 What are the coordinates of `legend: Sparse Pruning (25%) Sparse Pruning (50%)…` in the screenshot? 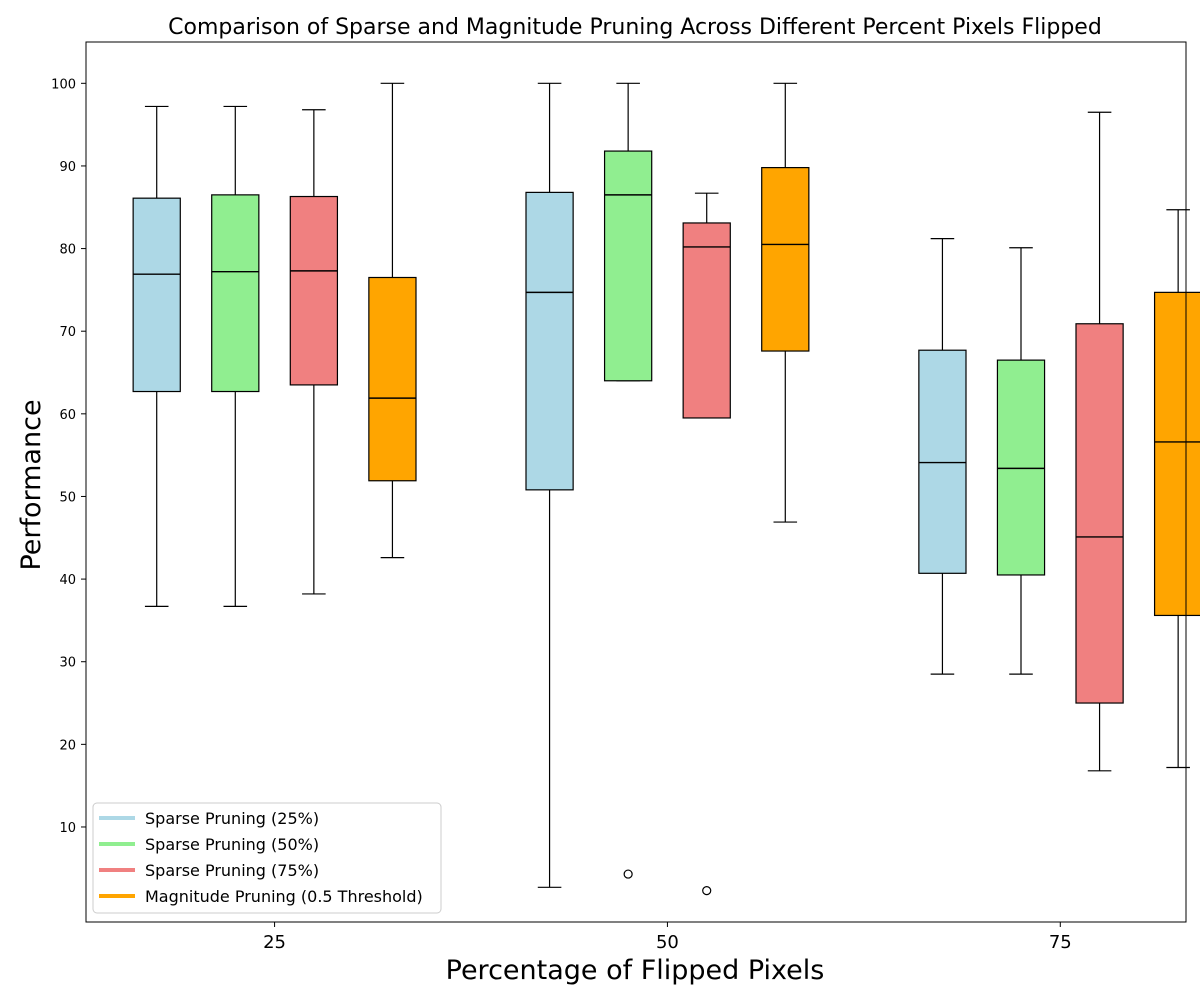 It's located at (267, 858).